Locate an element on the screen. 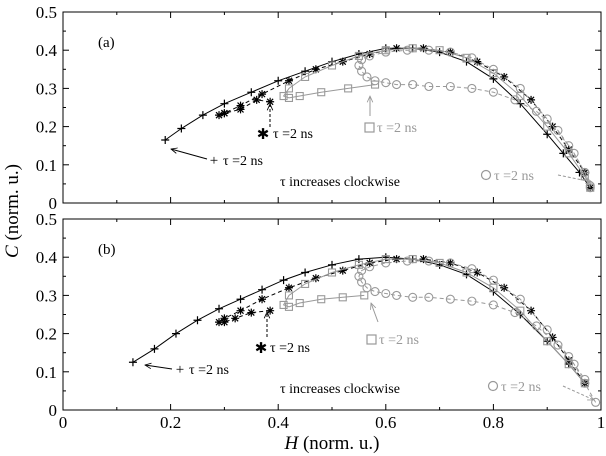 The height and width of the screenshot is (456, 606). panel-b-y-tick-label: 0.4 is located at coordinates (47, 257).